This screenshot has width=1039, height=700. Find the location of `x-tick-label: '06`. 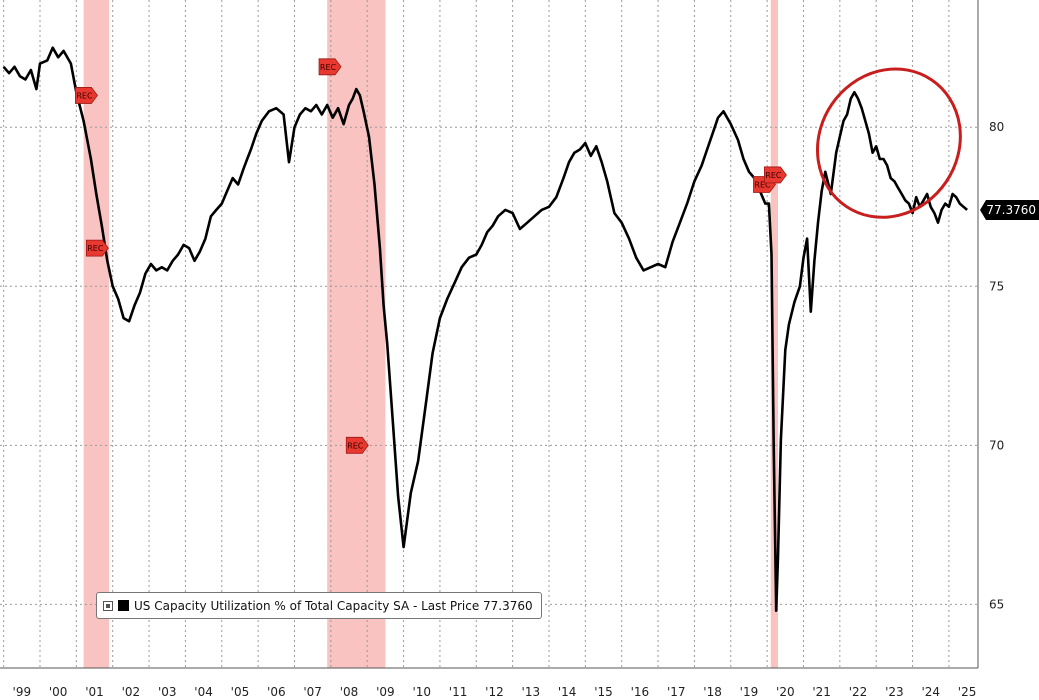

x-tick-label: '06 is located at coordinates (276, 692).